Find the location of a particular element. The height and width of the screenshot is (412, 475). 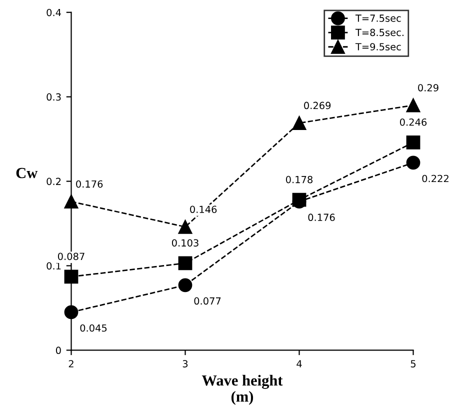

x-tick-label: 2 is located at coordinates (71, 364).